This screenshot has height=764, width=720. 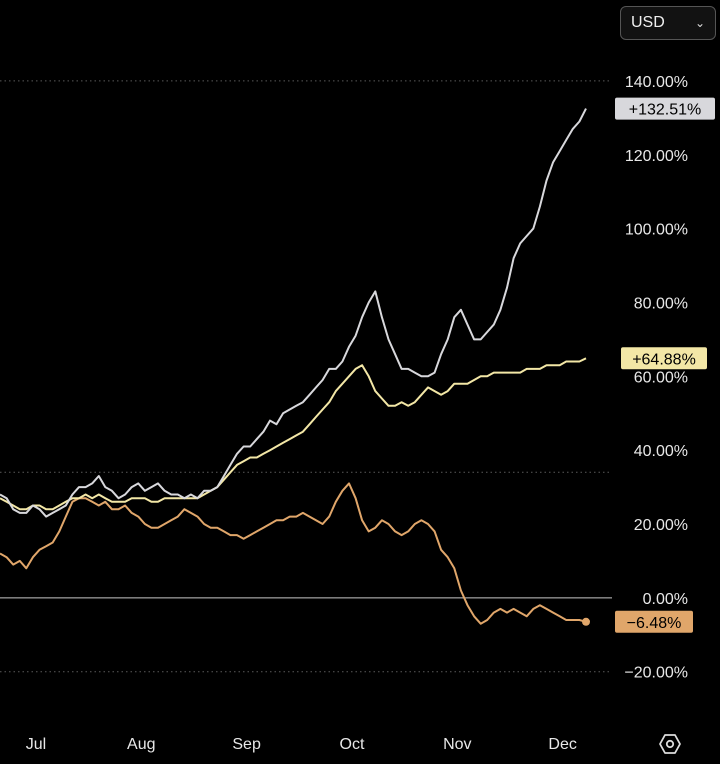 What do you see at coordinates (586, 621) in the screenshot?
I see `orange-last-point-marker` at bounding box center [586, 621].